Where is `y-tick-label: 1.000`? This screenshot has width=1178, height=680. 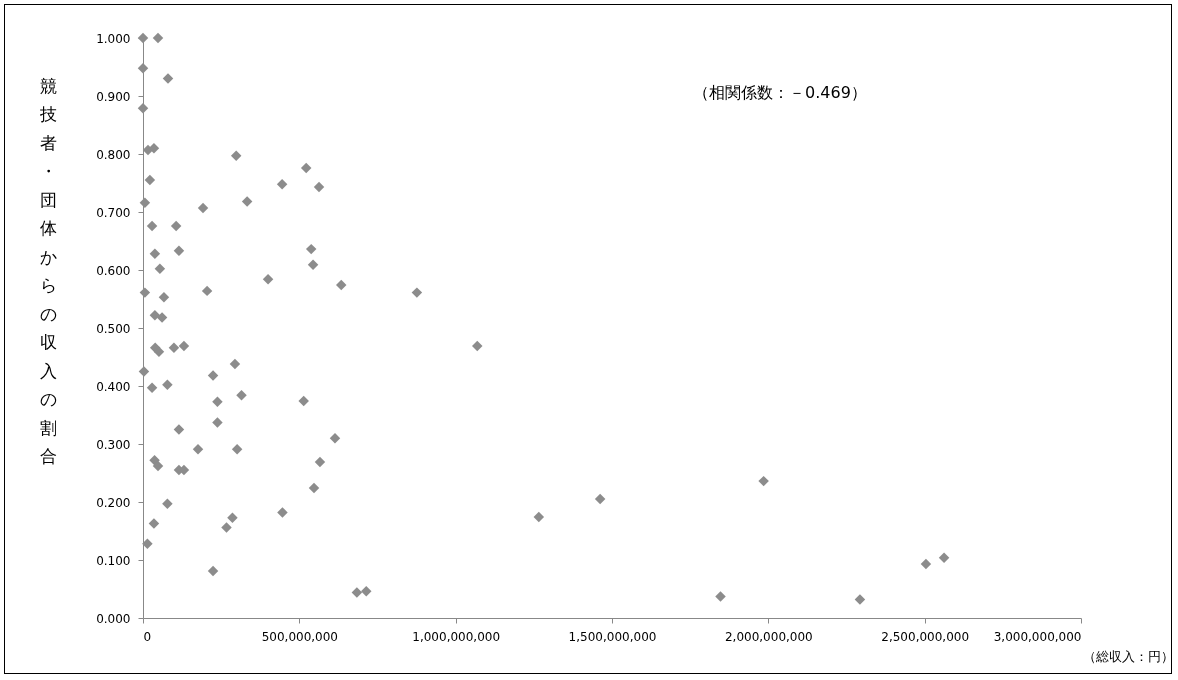
y-tick-label: 1.000 is located at coordinates (113, 38).